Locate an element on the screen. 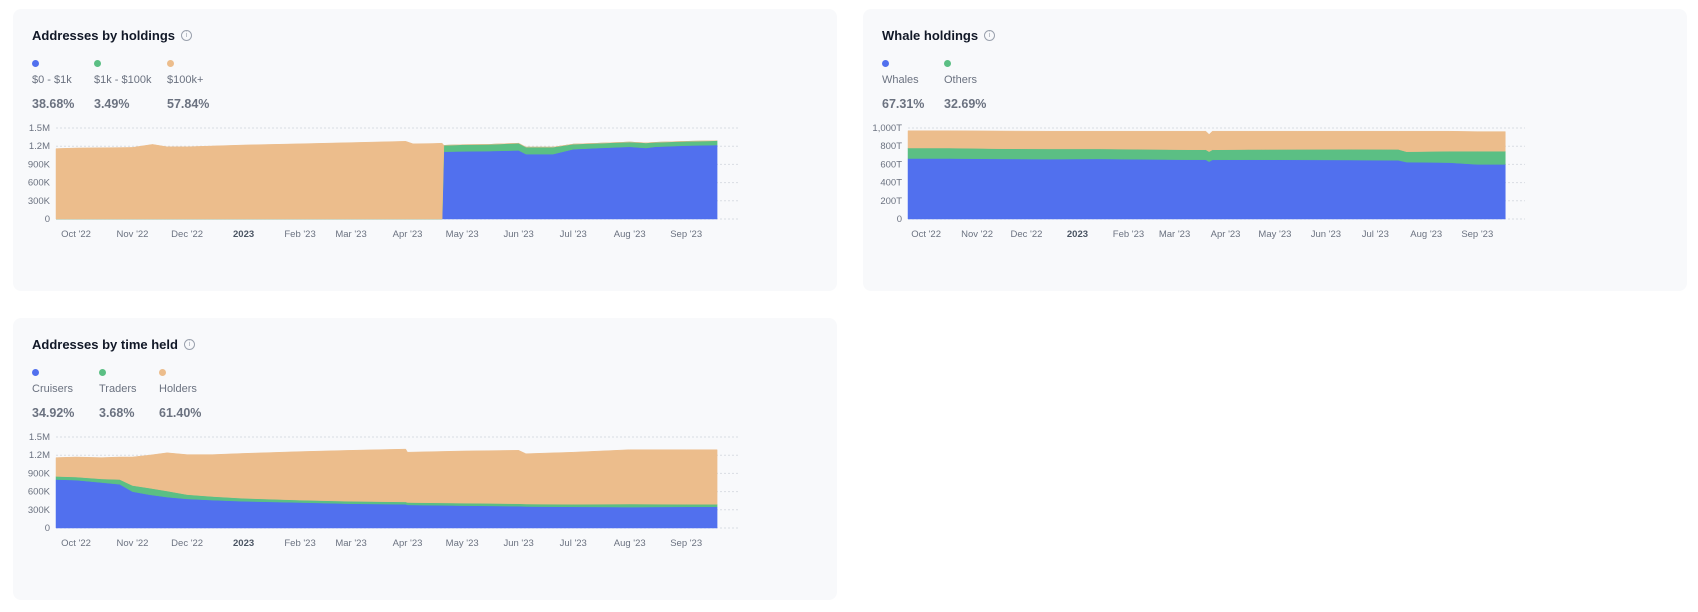 Image resolution: width=1698 pixels, height=612 pixels. legend-label: Traders is located at coordinates (118, 389).